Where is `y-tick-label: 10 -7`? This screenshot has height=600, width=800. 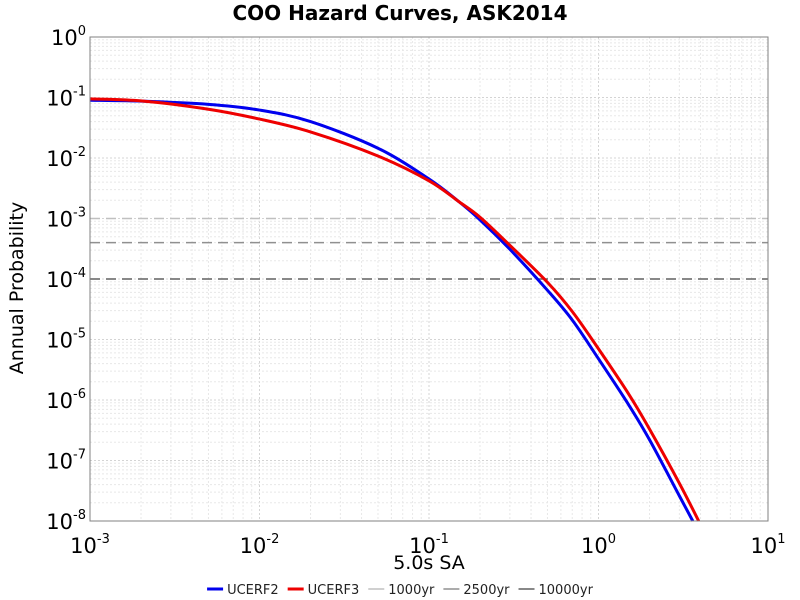 y-tick-label: 10 -7 is located at coordinates (66, 461).